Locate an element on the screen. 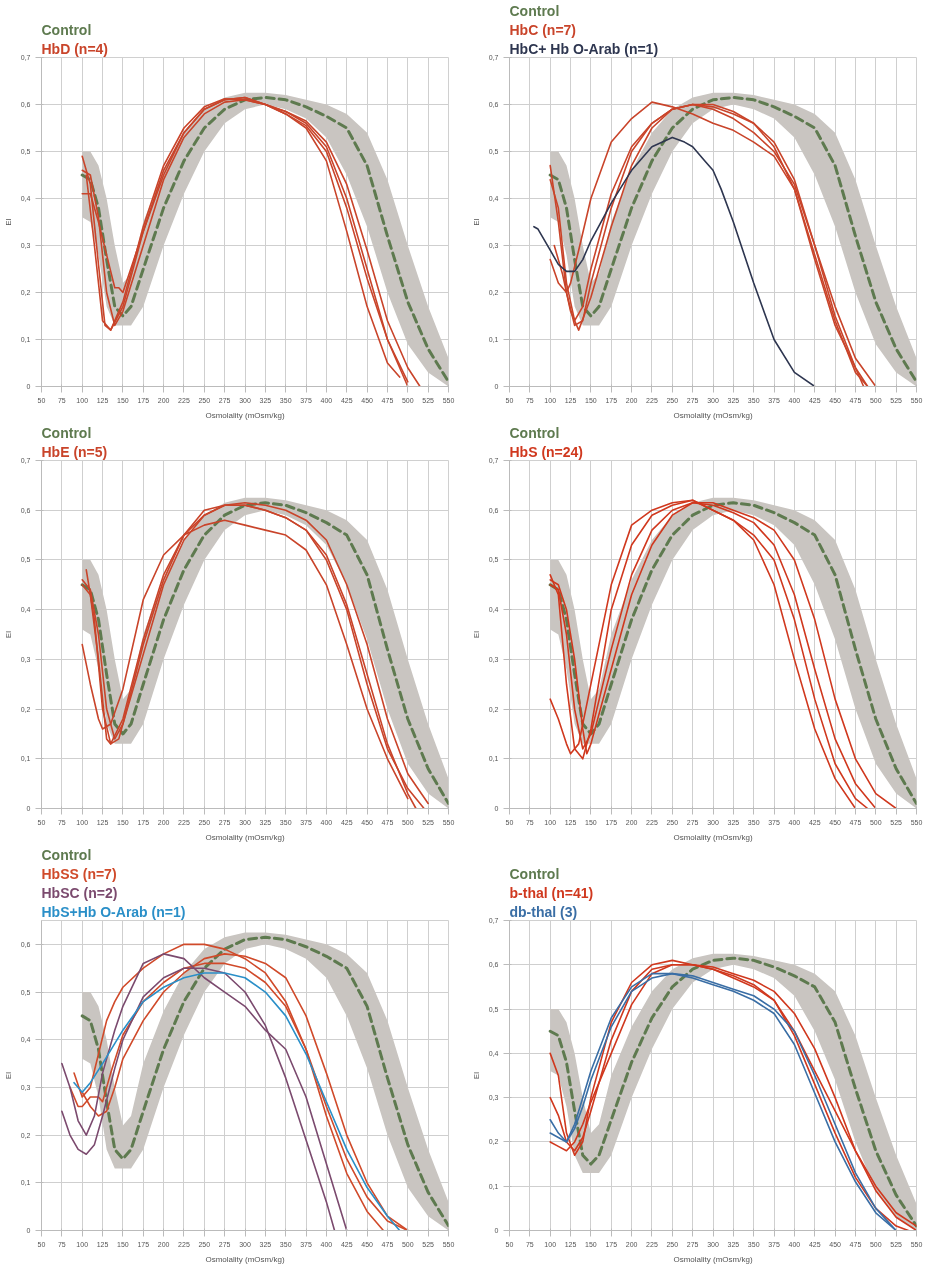  text: HbC (n=7) is located at coordinates (542, 30).